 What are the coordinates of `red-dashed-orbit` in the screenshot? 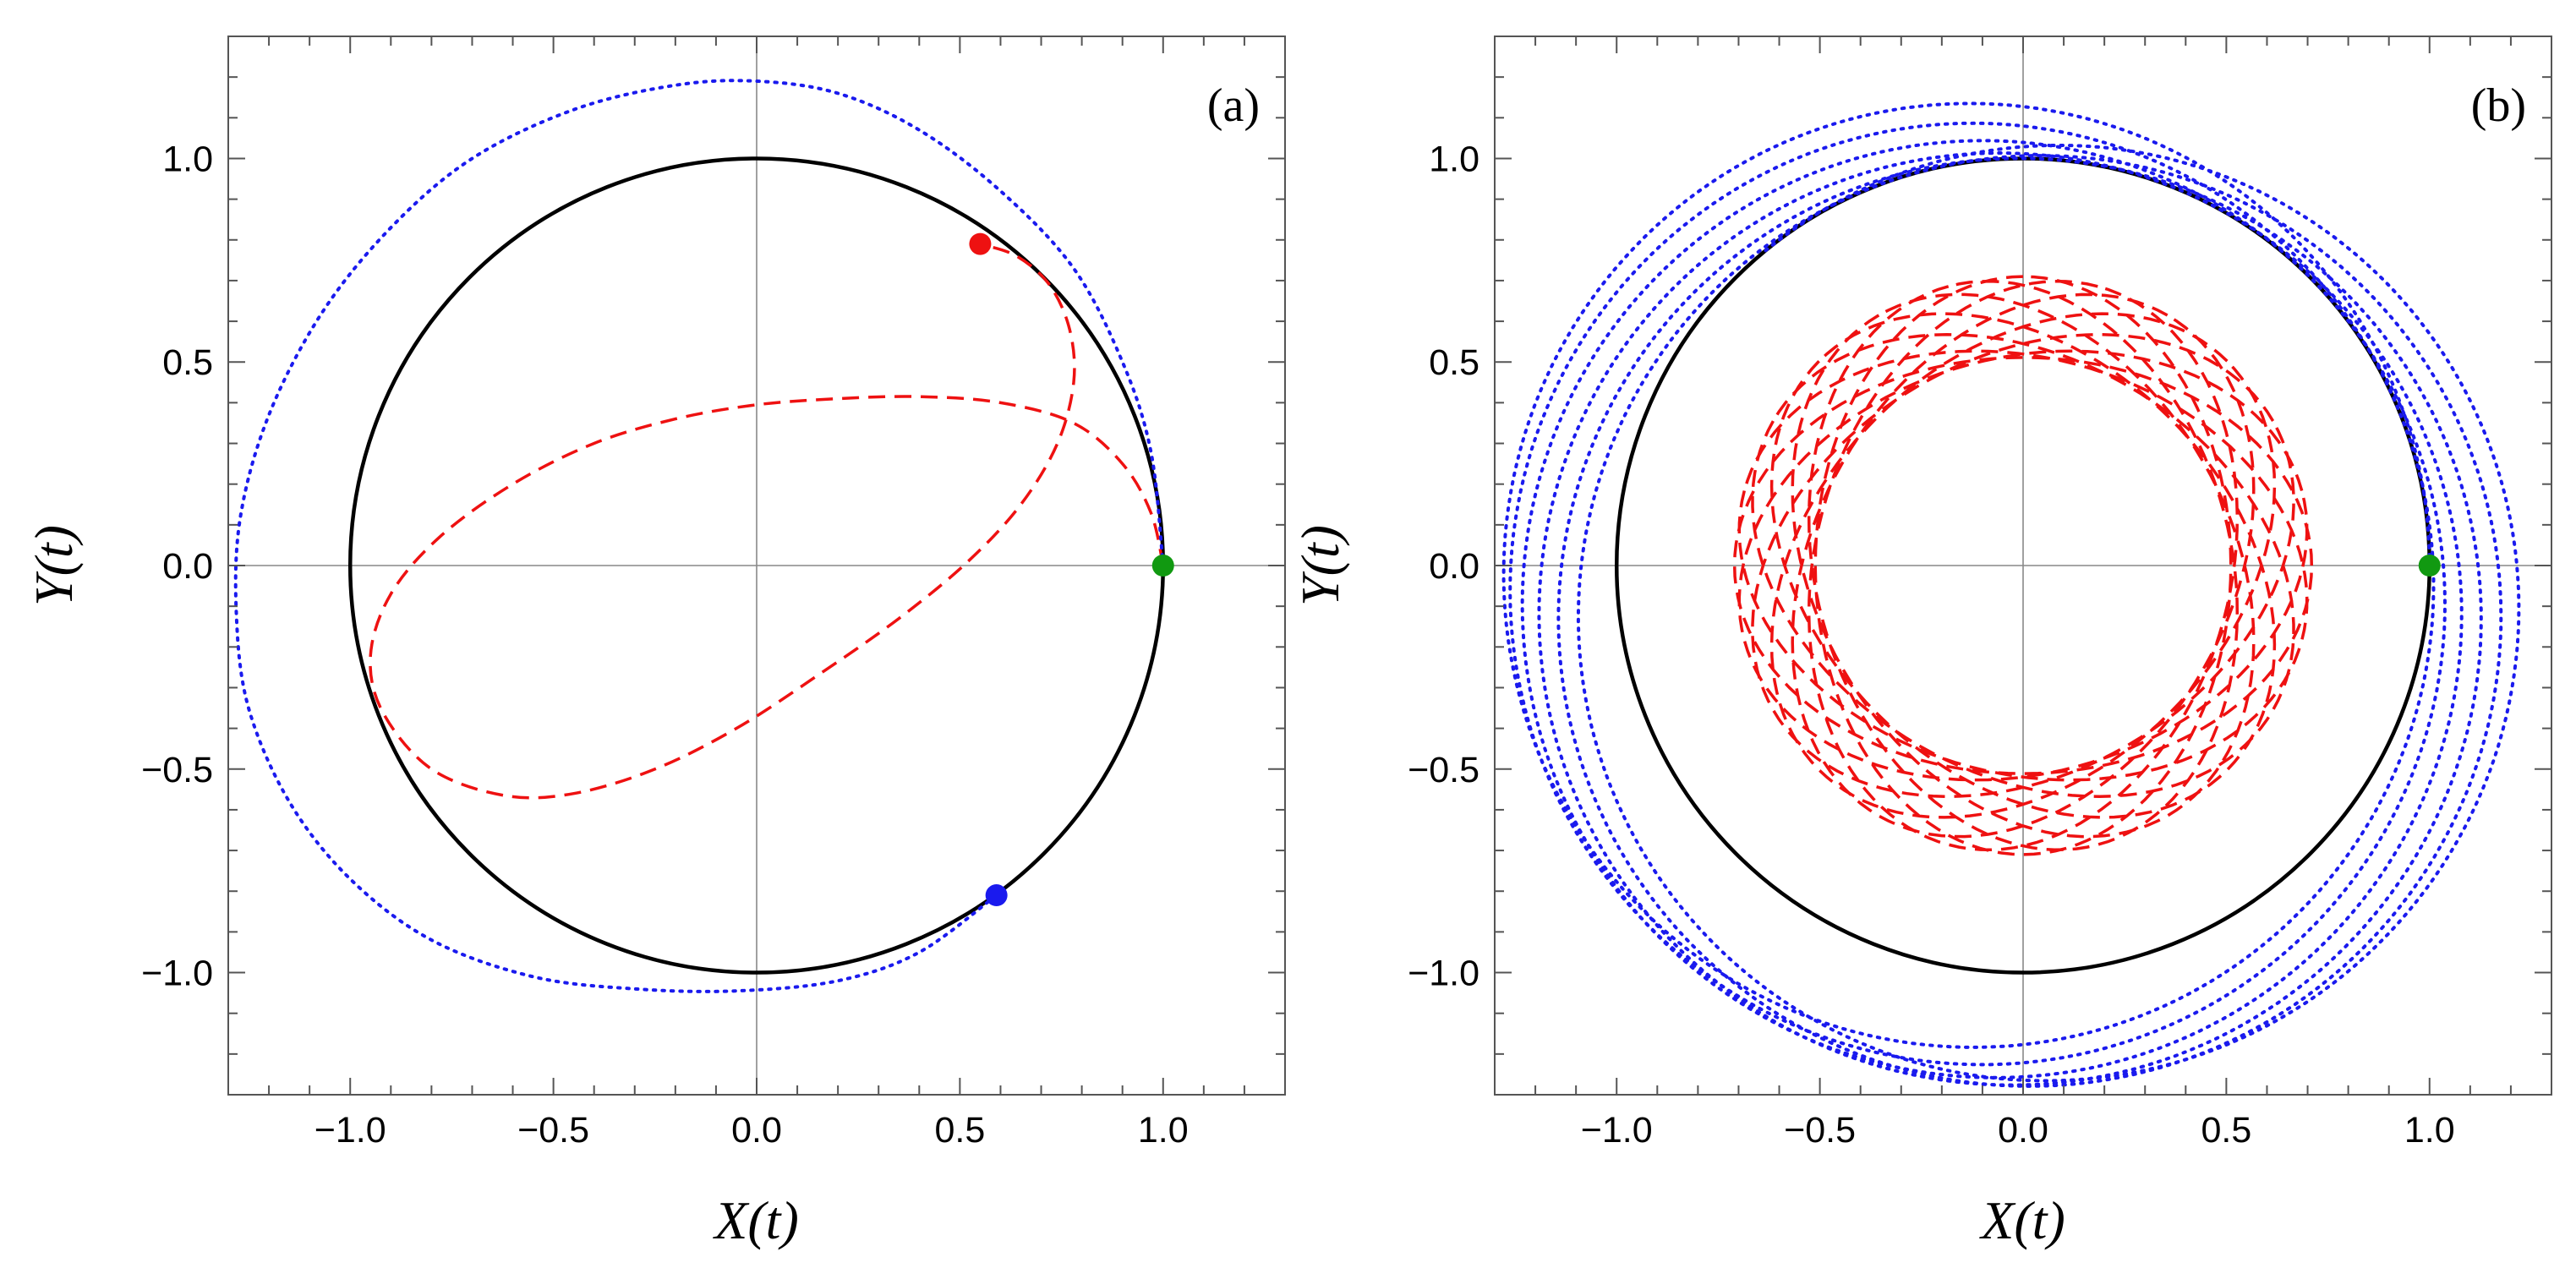 It's located at (767, 521).